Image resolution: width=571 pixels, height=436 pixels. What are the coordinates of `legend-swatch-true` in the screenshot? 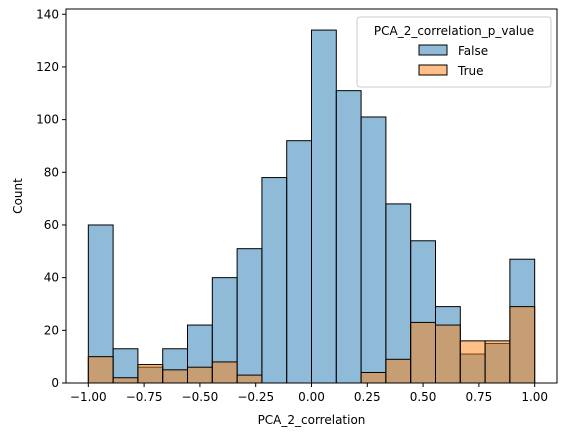 It's located at (433, 70).